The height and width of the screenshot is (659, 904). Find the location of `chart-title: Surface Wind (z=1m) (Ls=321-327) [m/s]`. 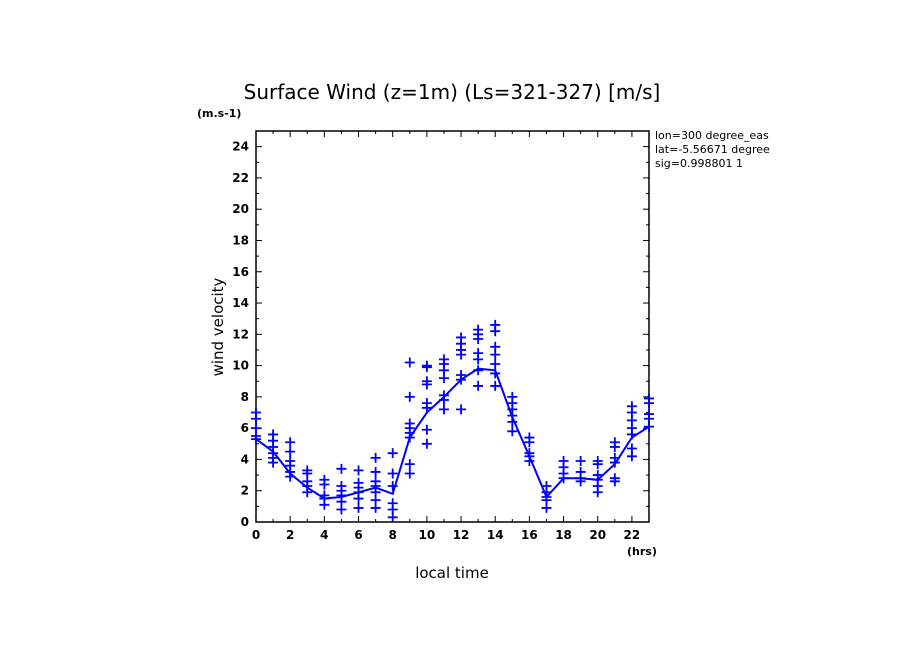

chart-title: Surface Wind (z=1m) (Ls=321-327) [m/s] is located at coordinates (452, 92).